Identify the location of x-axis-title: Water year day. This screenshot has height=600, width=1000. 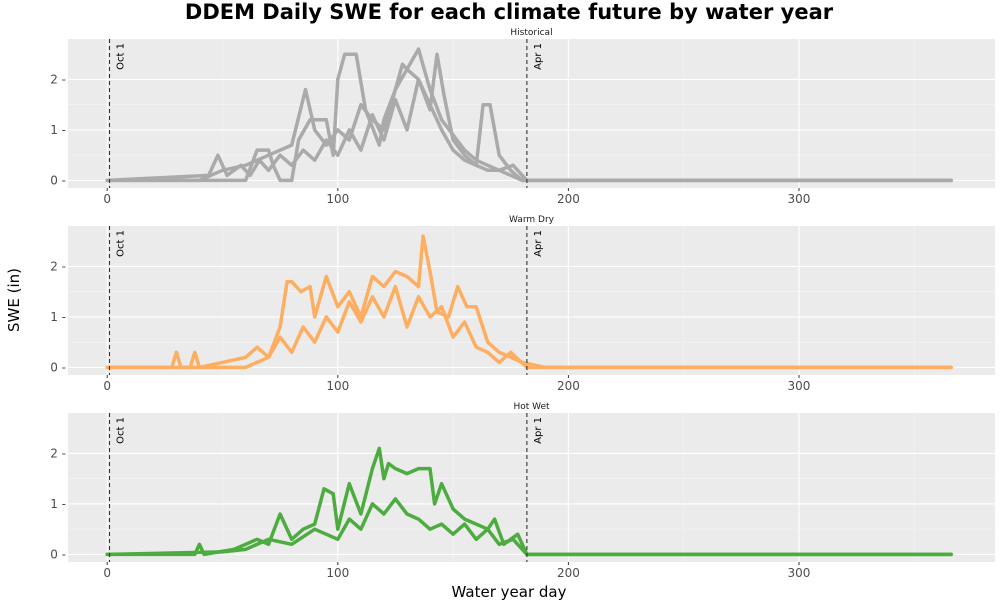
(509, 591).